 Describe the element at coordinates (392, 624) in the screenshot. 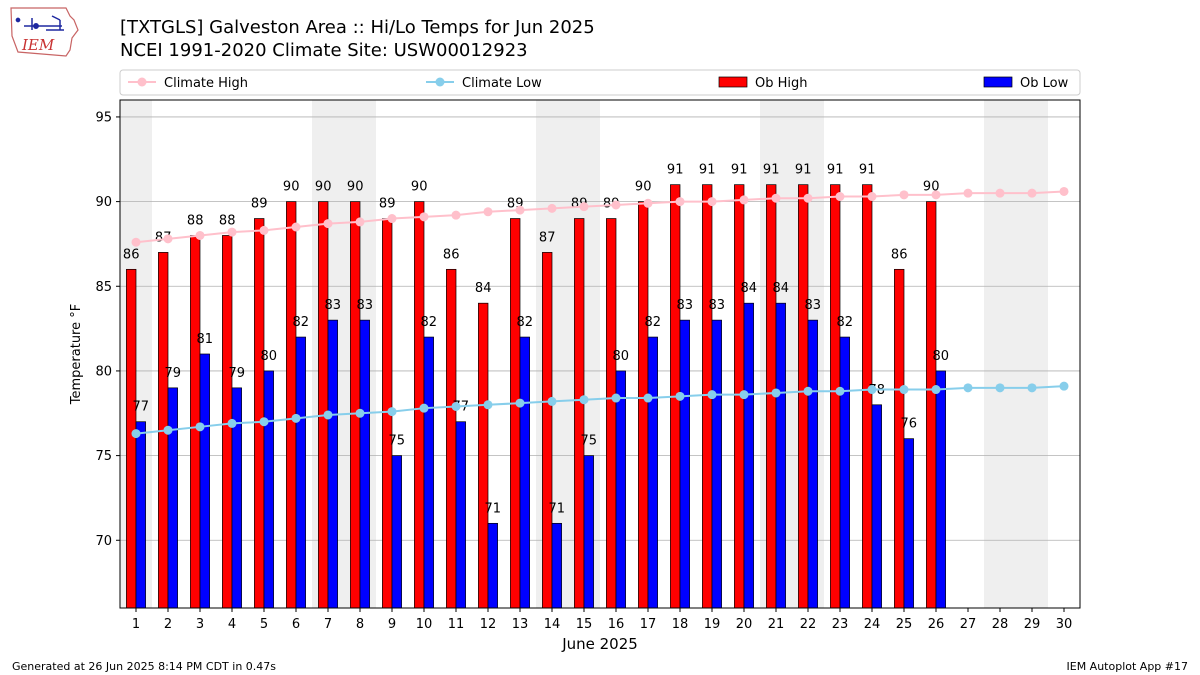

I see `x-tick-label: 9` at that location.